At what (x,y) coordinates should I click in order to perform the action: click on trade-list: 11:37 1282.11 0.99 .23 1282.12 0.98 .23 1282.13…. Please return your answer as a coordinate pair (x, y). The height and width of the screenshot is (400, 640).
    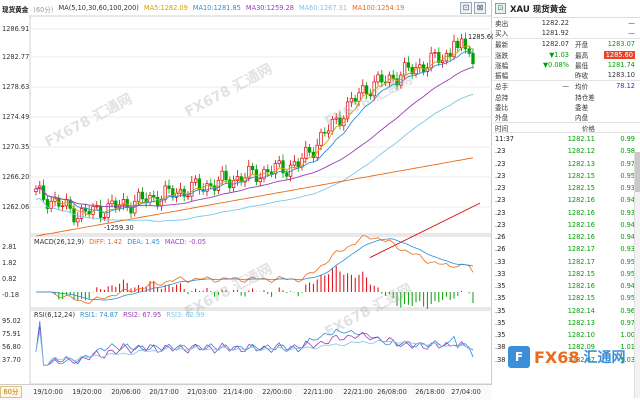
    Looking at the image, I should click on (566, 249).